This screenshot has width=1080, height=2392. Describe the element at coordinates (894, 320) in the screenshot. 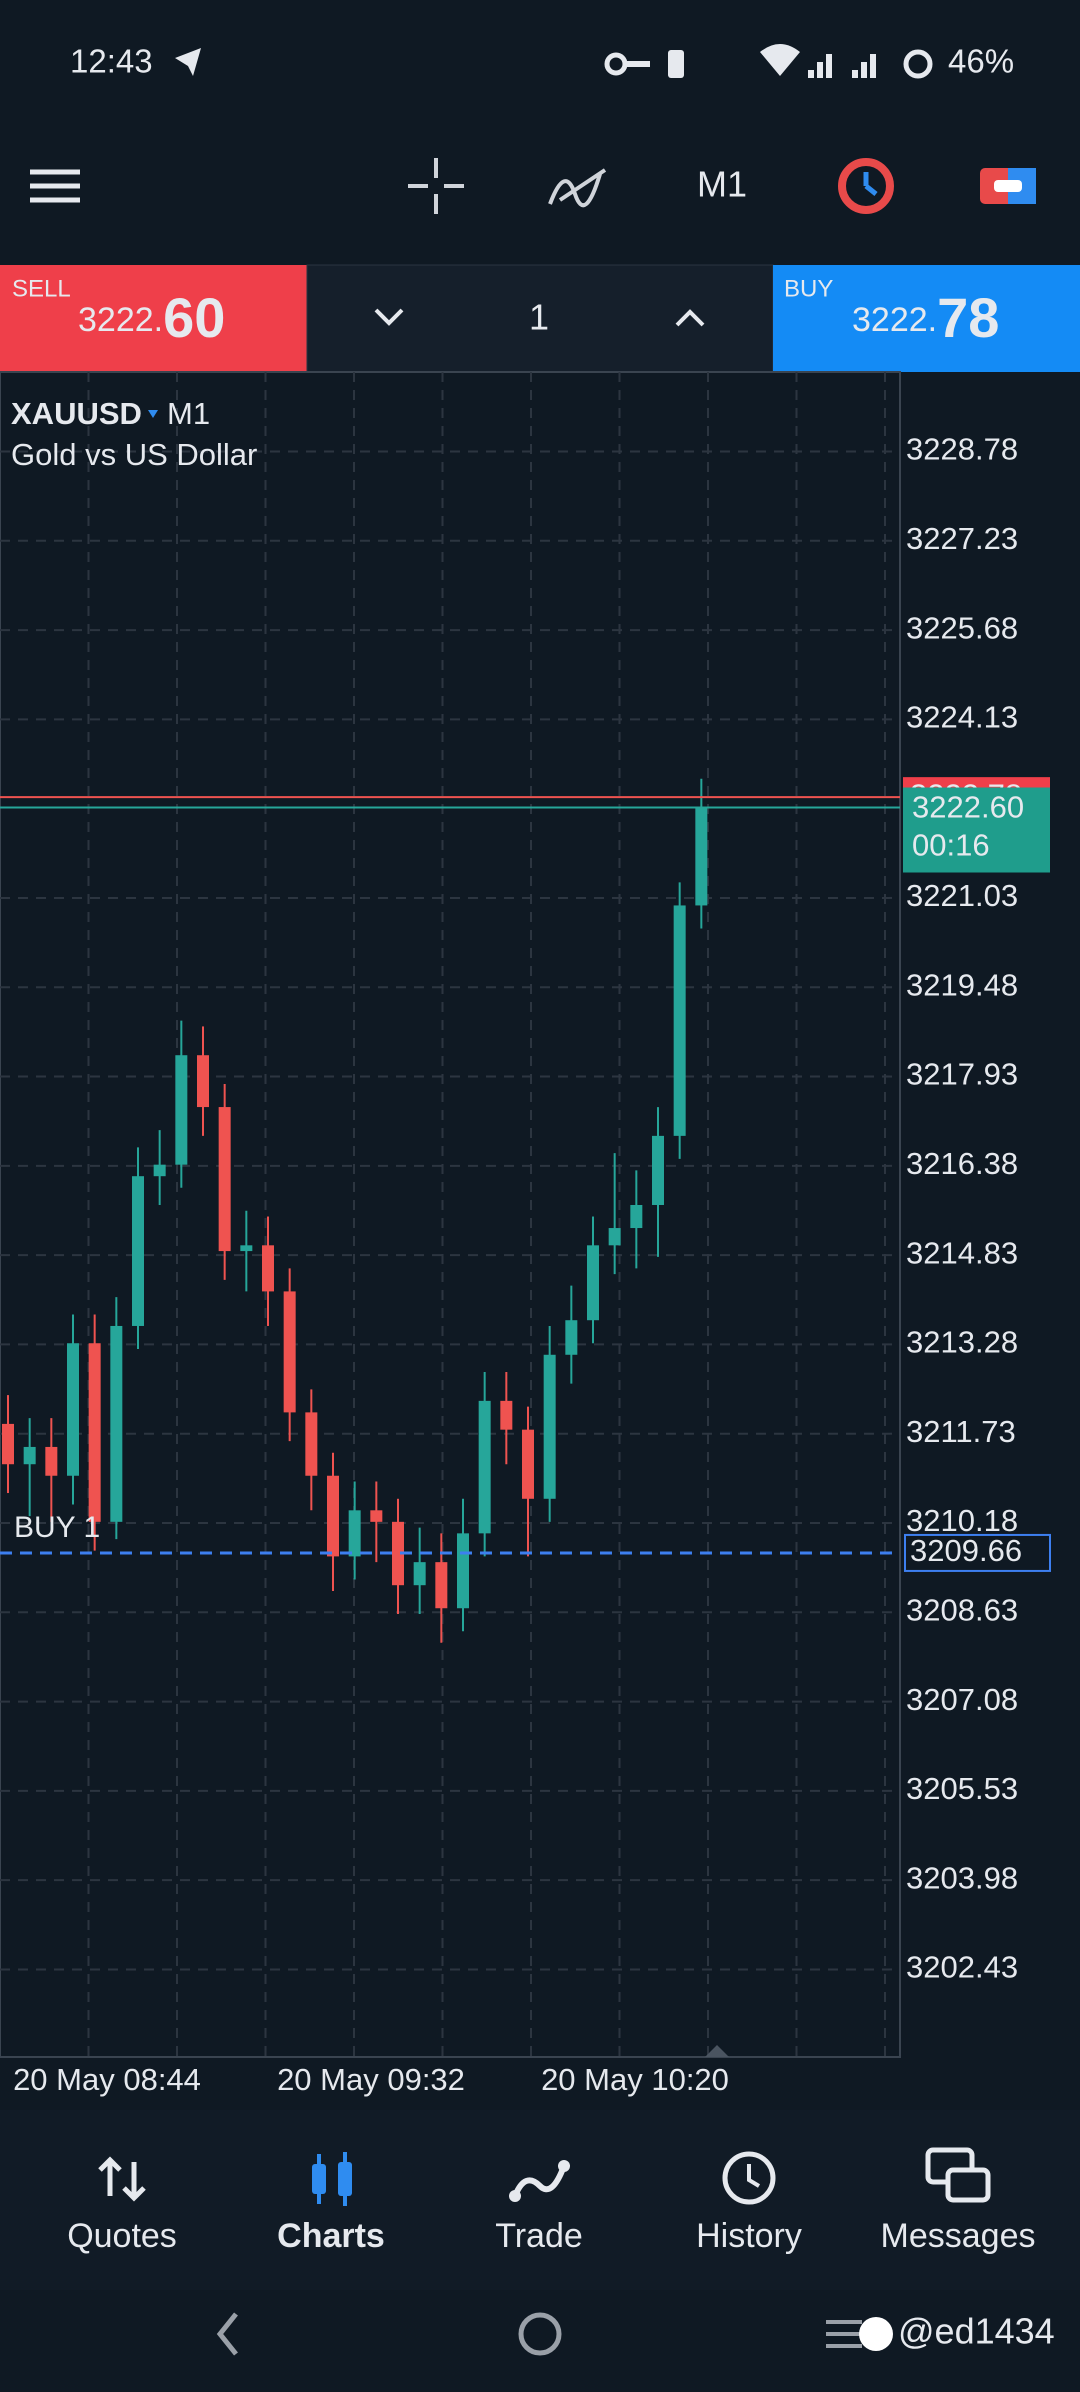

I see `buy-price-small: 3222.` at that location.